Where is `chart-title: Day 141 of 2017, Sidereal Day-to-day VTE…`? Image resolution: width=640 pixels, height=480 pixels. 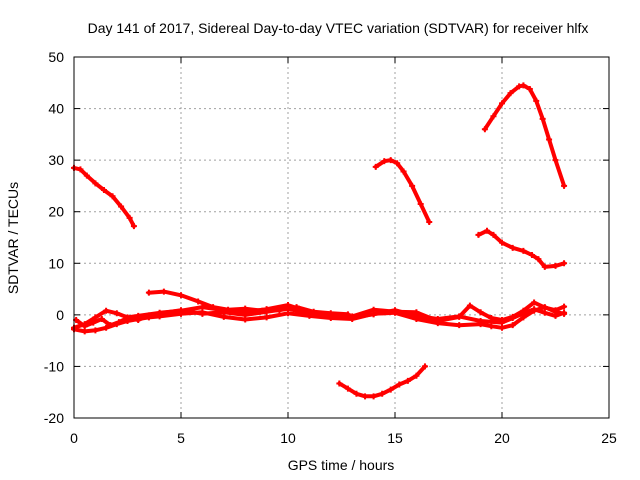
chart-title: Day 141 of 2017, Sidereal Day-to-day VTE… is located at coordinates (338, 28).